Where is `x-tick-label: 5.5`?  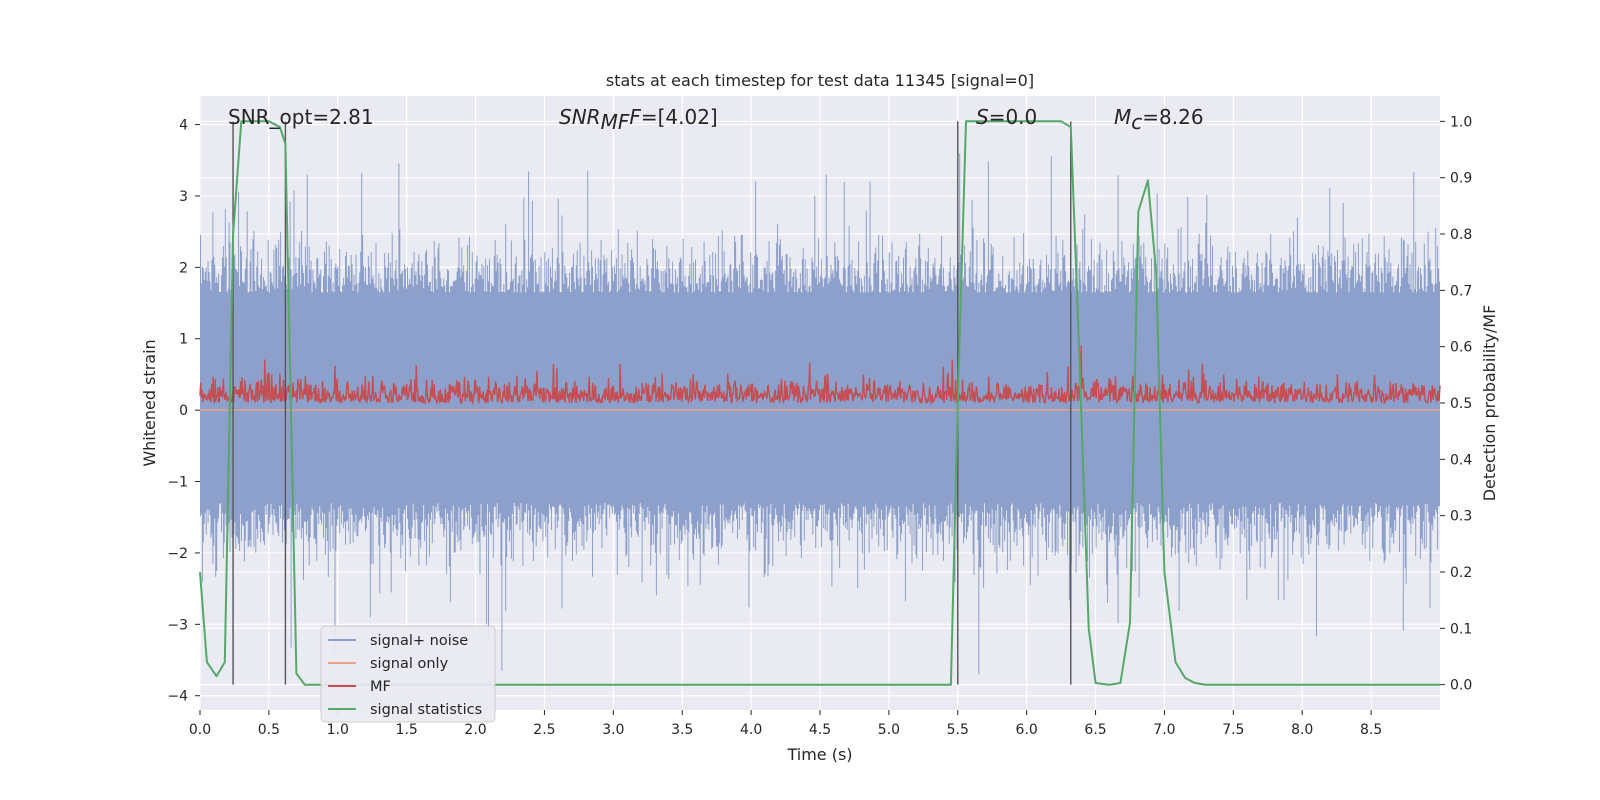 x-tick-label: 5.5 is located at coordinates (958, 730).